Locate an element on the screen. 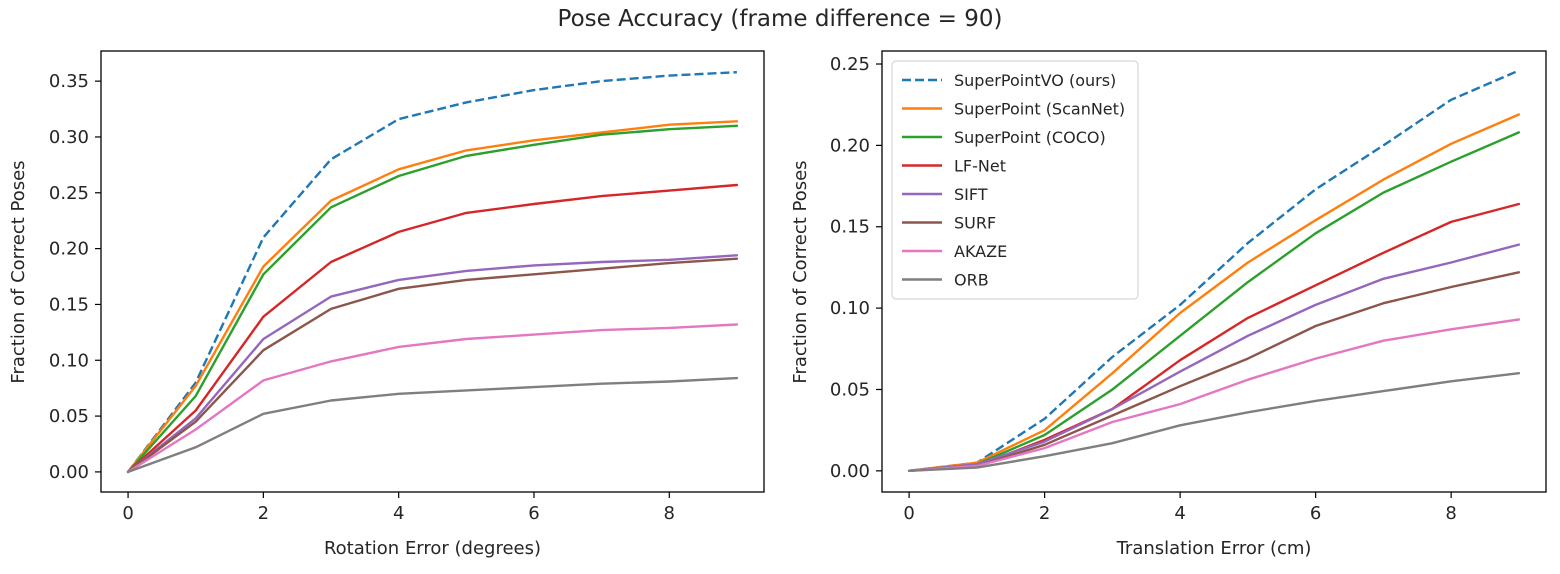 This screenshot has height=574, width=1560. legend-label-akaze: AKAZE is located at coordinates (980, 251).